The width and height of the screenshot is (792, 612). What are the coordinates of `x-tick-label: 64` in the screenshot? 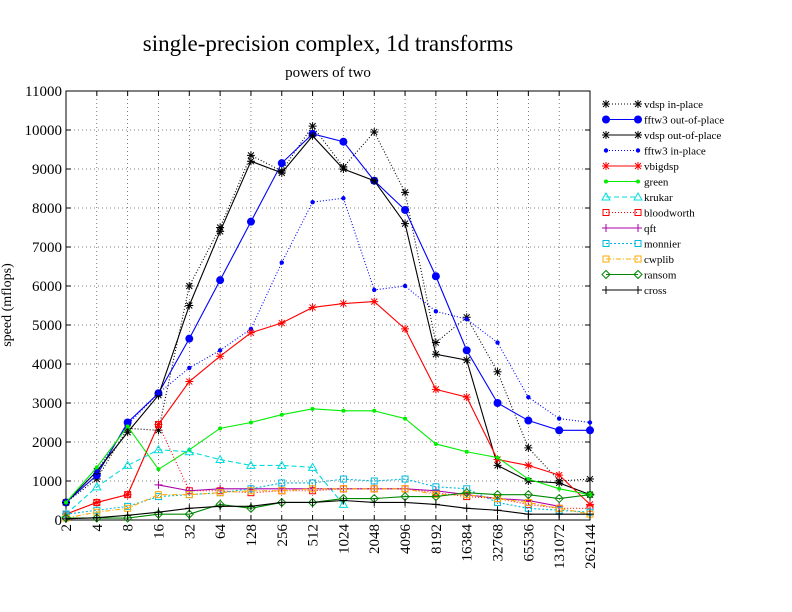 It's located at (221, 532).